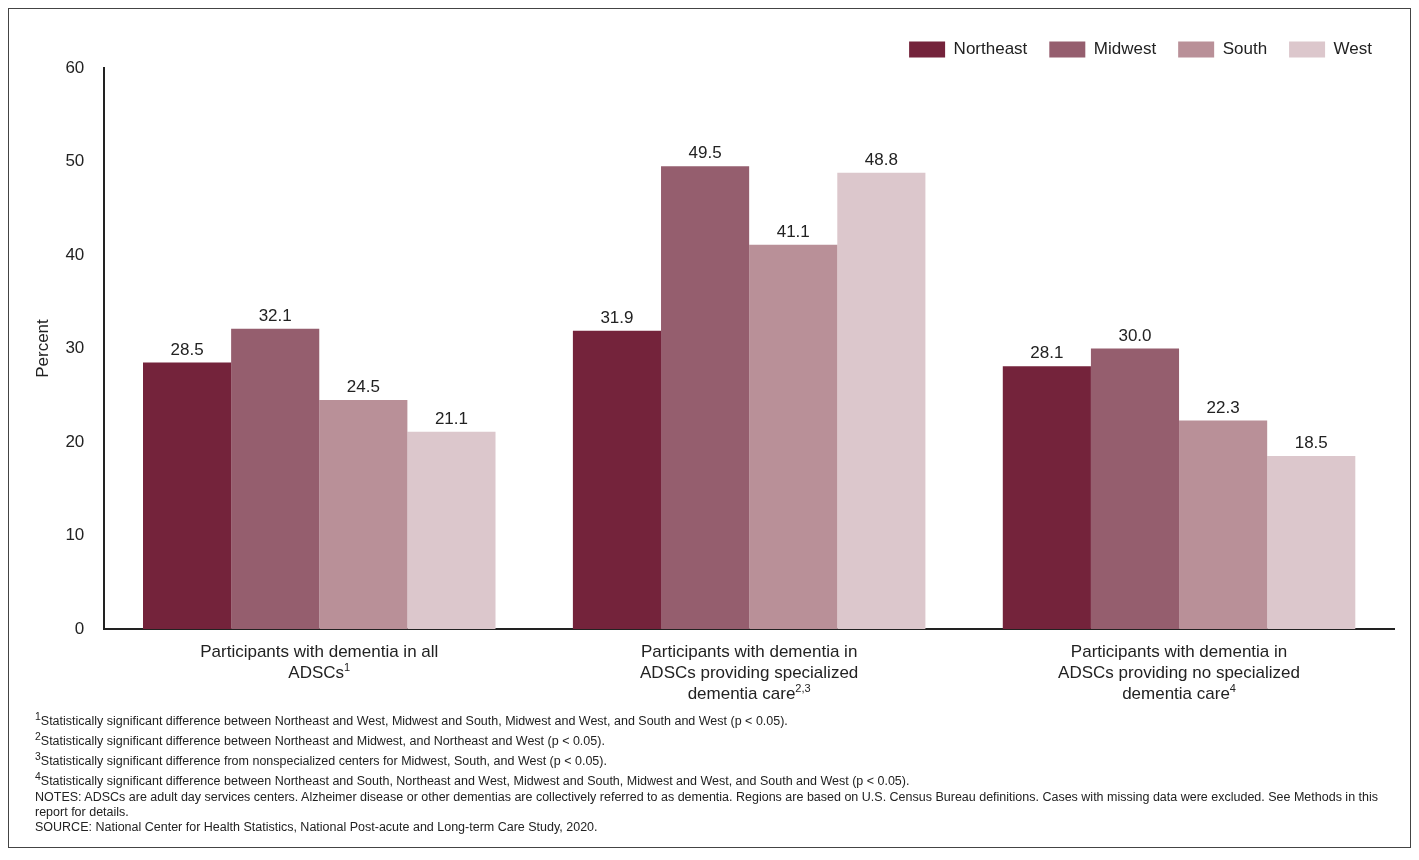 The height and width of the screenshot is (860, 1419). What do you see at coordinates (617, 317) in the screenshot?
I see `text: 31.9` at bounding box center [617, 317].